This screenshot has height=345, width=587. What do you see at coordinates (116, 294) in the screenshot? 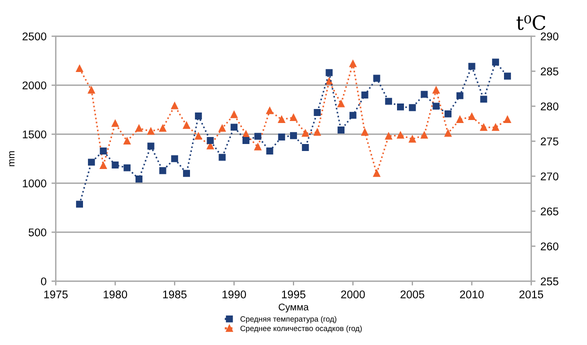
I see `x-tick-label: 1980` at bounding box center [116, 294].